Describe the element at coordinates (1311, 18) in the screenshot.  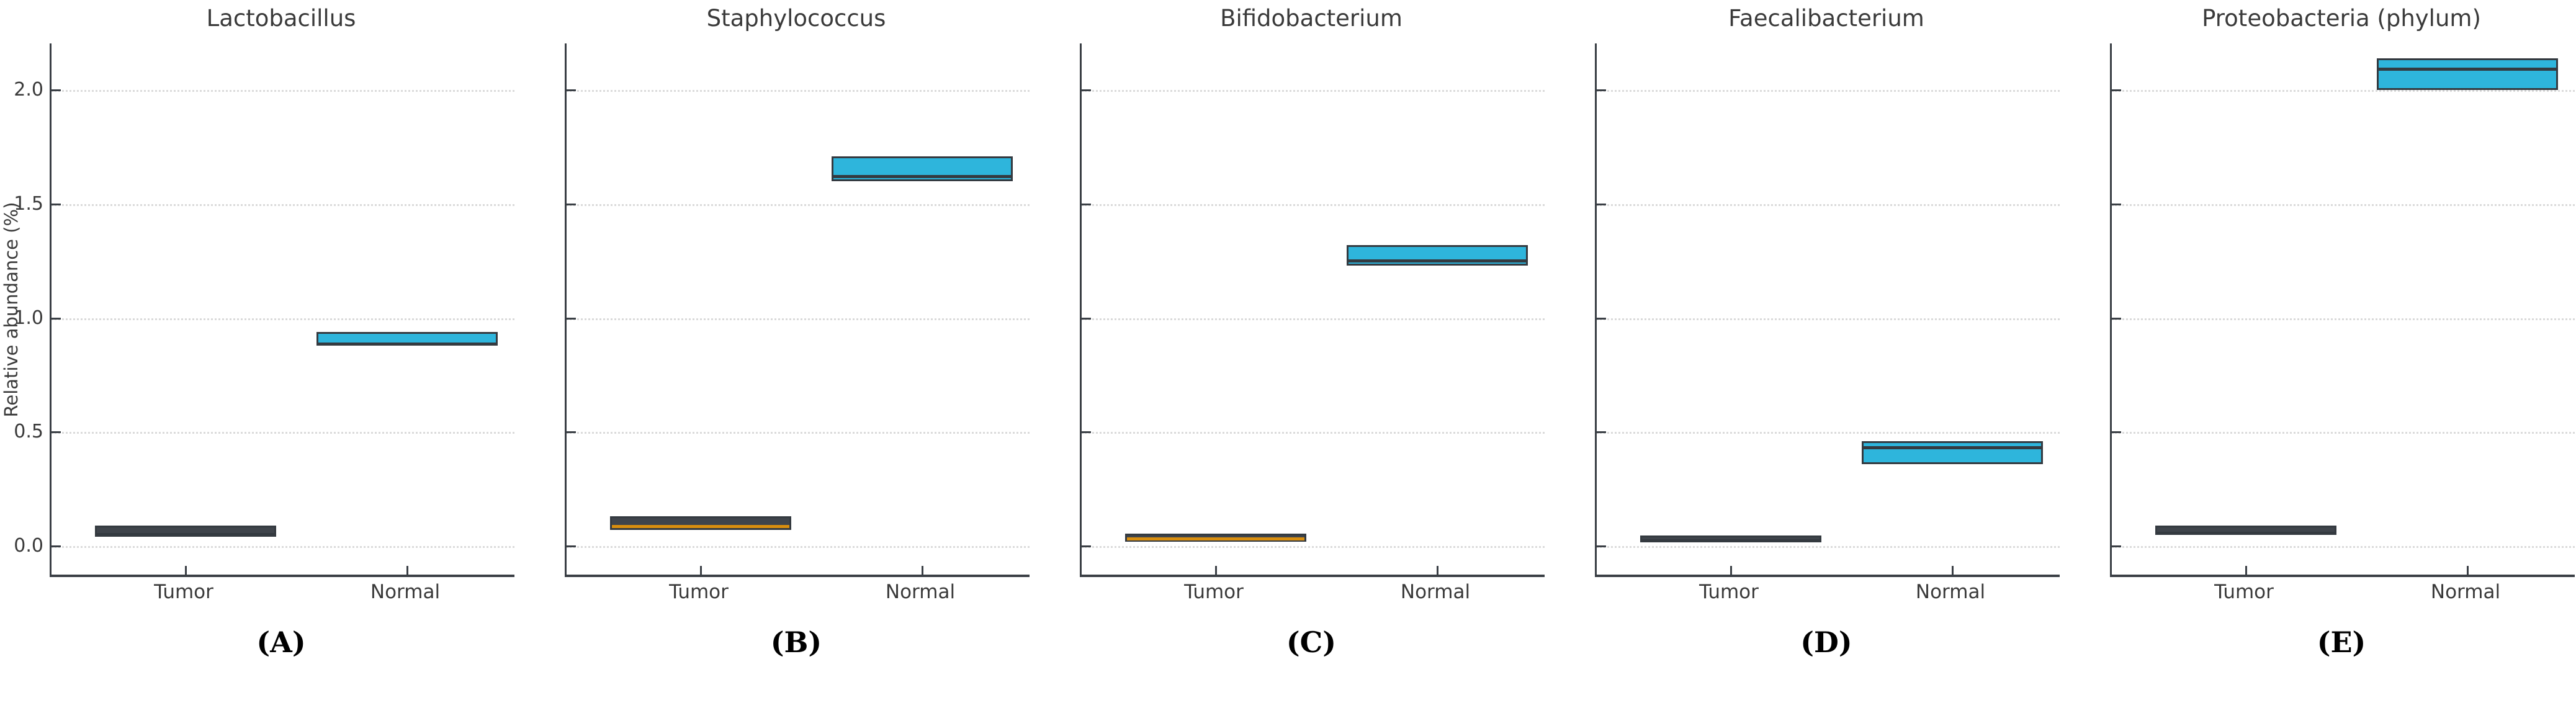
I see `panel-title: Bifidobacterium` at that location.